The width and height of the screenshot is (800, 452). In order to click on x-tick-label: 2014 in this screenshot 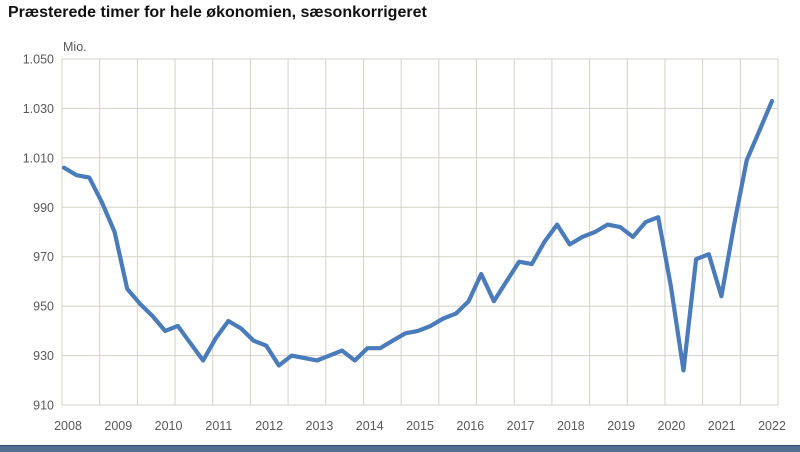, I will do `click(370, 426)`.